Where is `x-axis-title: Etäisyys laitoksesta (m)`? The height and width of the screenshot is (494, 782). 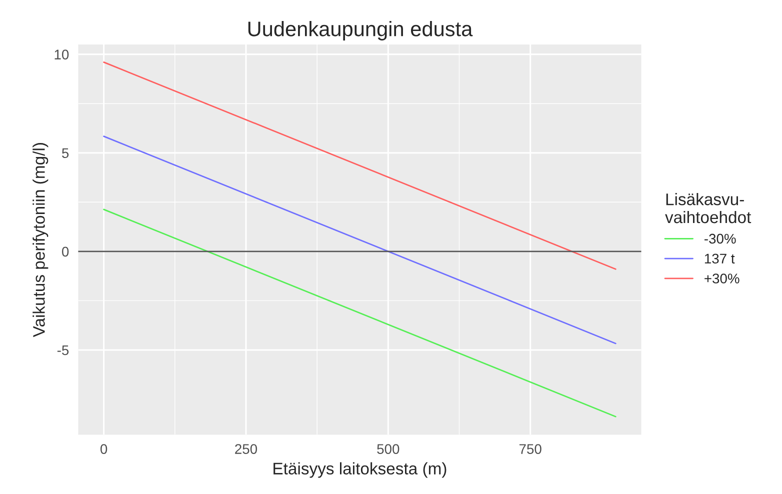
x-axis-title: Etäisyys laitoksesta (m) is located at coordinates (360, 470).